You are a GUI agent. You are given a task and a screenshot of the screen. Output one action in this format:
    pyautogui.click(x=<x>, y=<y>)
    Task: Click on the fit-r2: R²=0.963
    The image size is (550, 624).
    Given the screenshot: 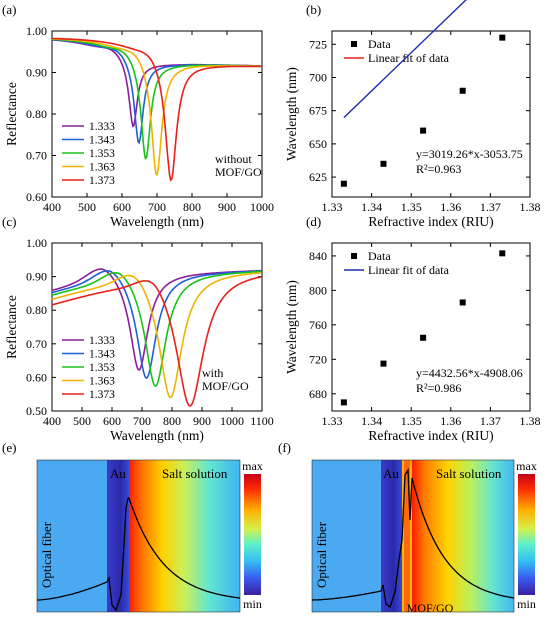 What is the action you would take?
    pyautogui.click(x=438, y=169)
    